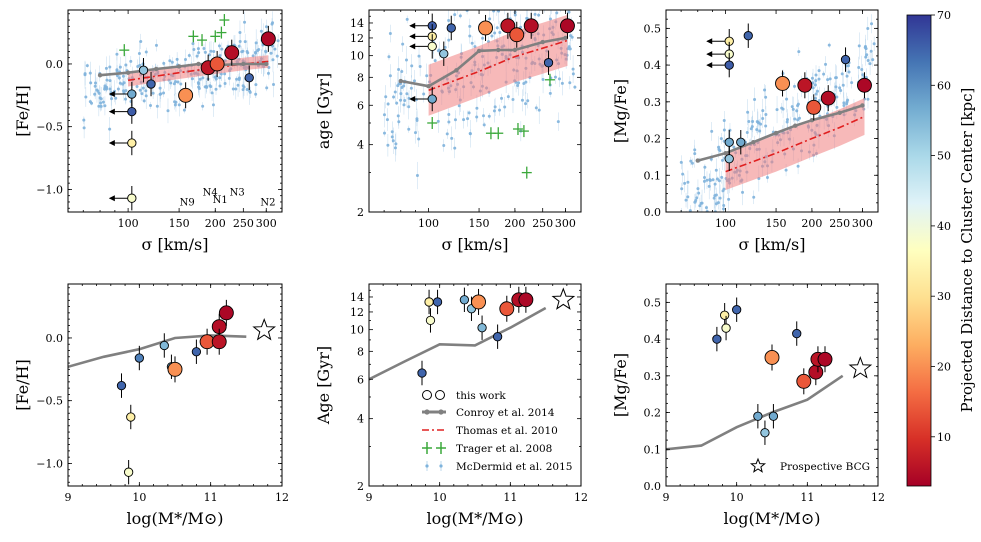 This screenshot has height=542, width=981. I want to click on x-tick-label: 150, so click(479, 223).